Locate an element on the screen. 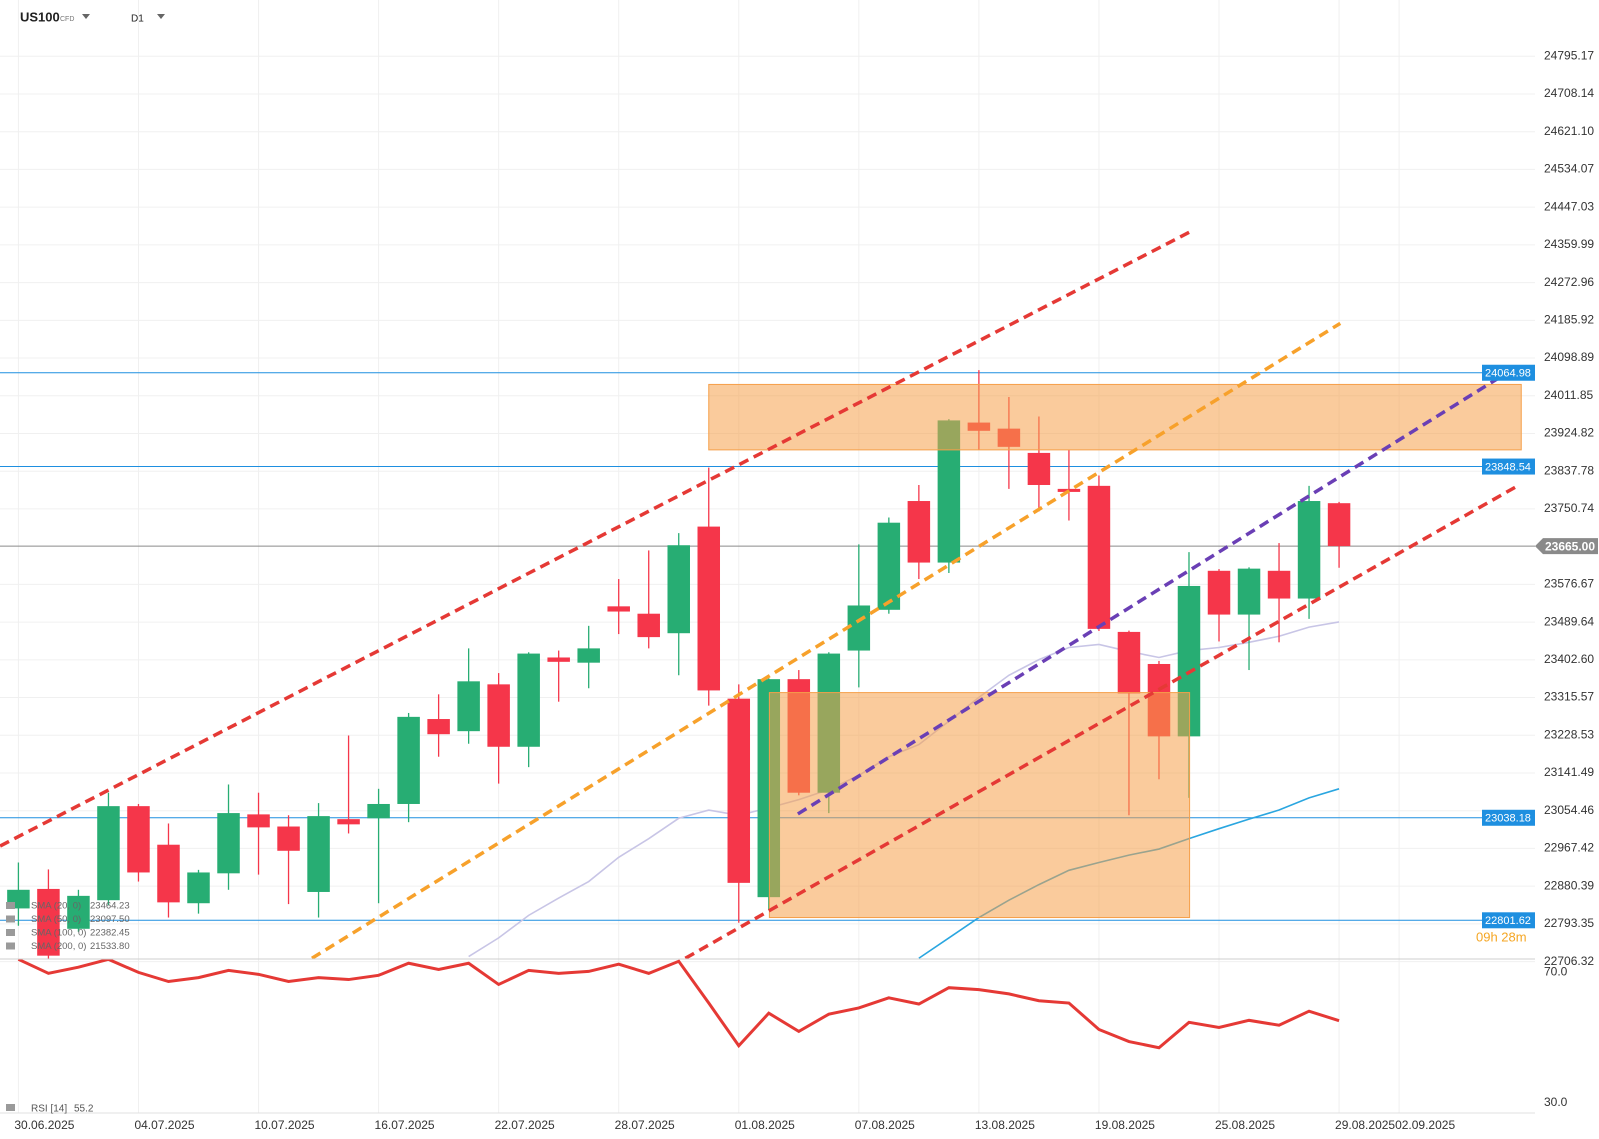 This screenshot has width=1599, height=1139. rsi-line is located at coordinates (678, 1004).